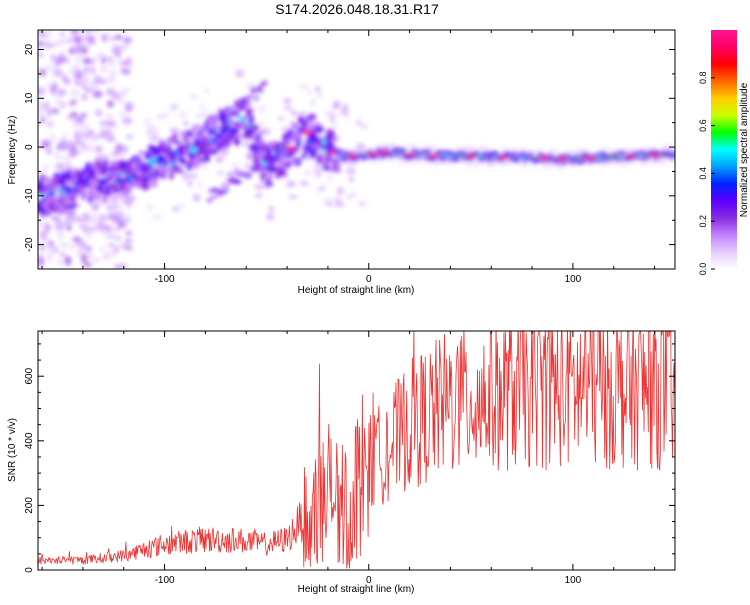 This screenshot has width=750, height=605. What do you see at coordinates (703, 269) in the screenshot?
I see `colorbar-tick-label: 0.0` at bounding box center [703, 269].